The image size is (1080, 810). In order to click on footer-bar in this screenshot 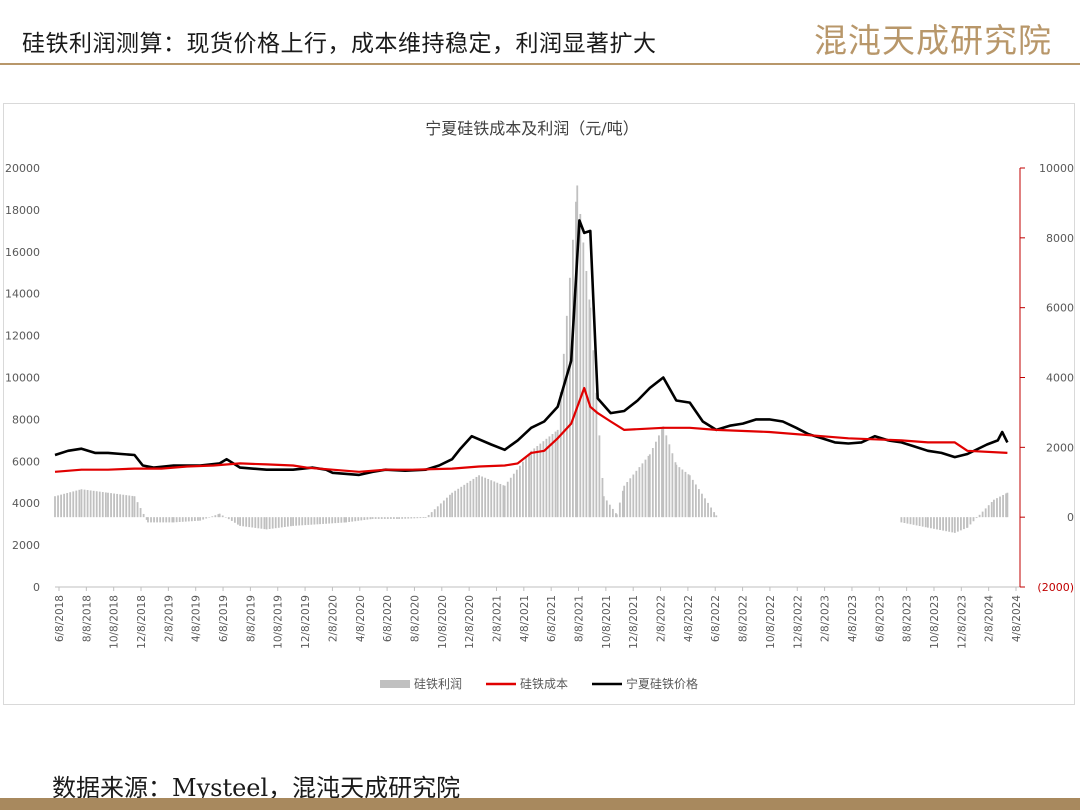, I will do `click(540, 804)`.